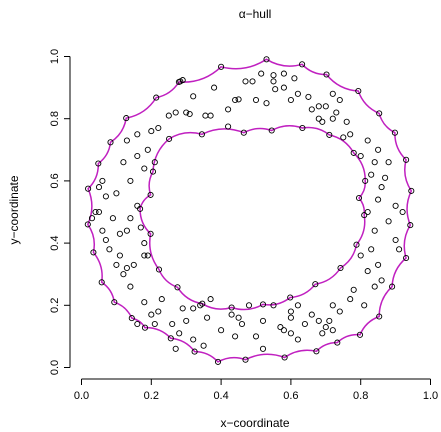  I want to click on y-axis-label: y−coordinate, so click(14, 209).